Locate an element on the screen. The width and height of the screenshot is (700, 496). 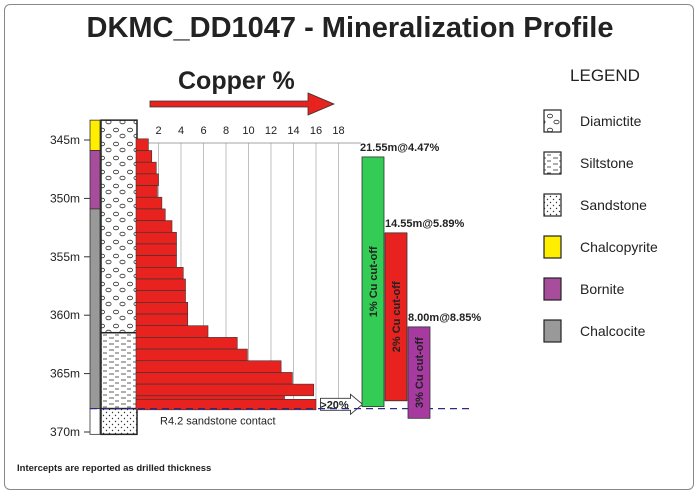
legend-label: Siltstone is located at coordinates (607, 163).